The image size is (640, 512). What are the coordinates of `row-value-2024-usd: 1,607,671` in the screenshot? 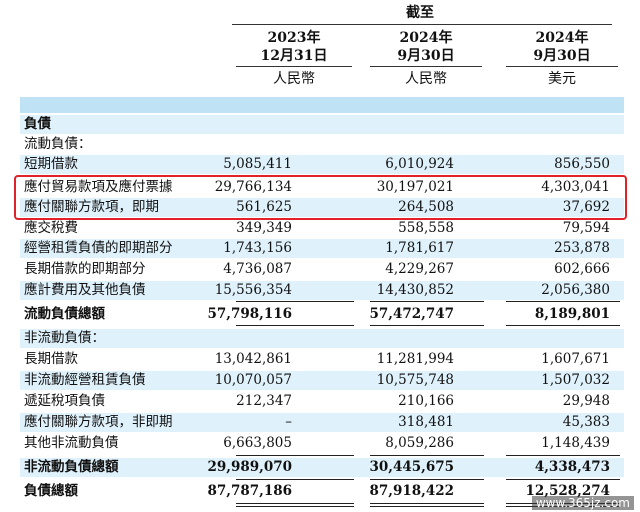 It's located at (575, 359).